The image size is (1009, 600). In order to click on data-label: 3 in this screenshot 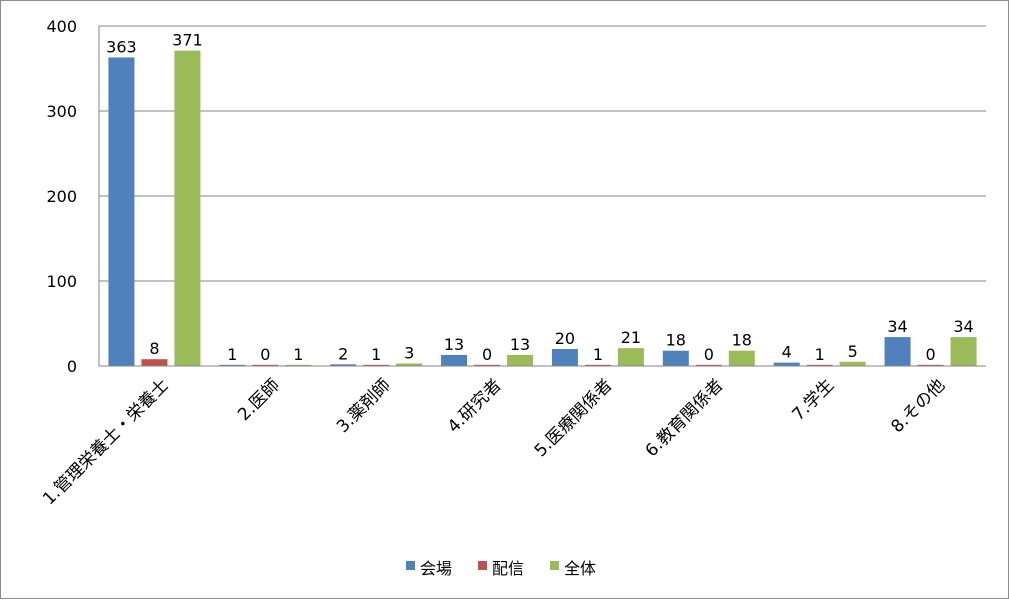, I will do `click(409, 352)`.